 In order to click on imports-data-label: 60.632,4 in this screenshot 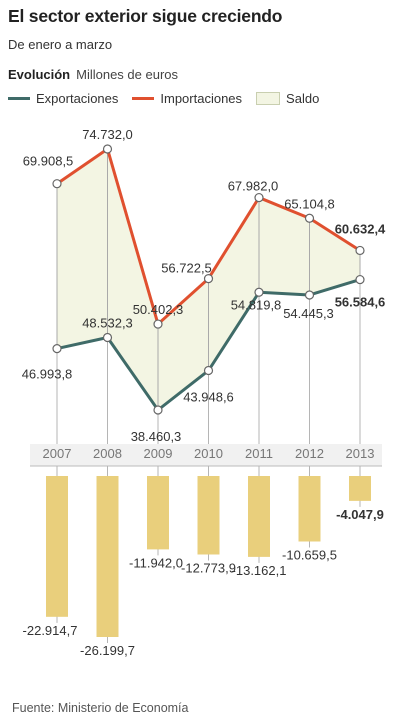, I will do `click(360, 228)`.